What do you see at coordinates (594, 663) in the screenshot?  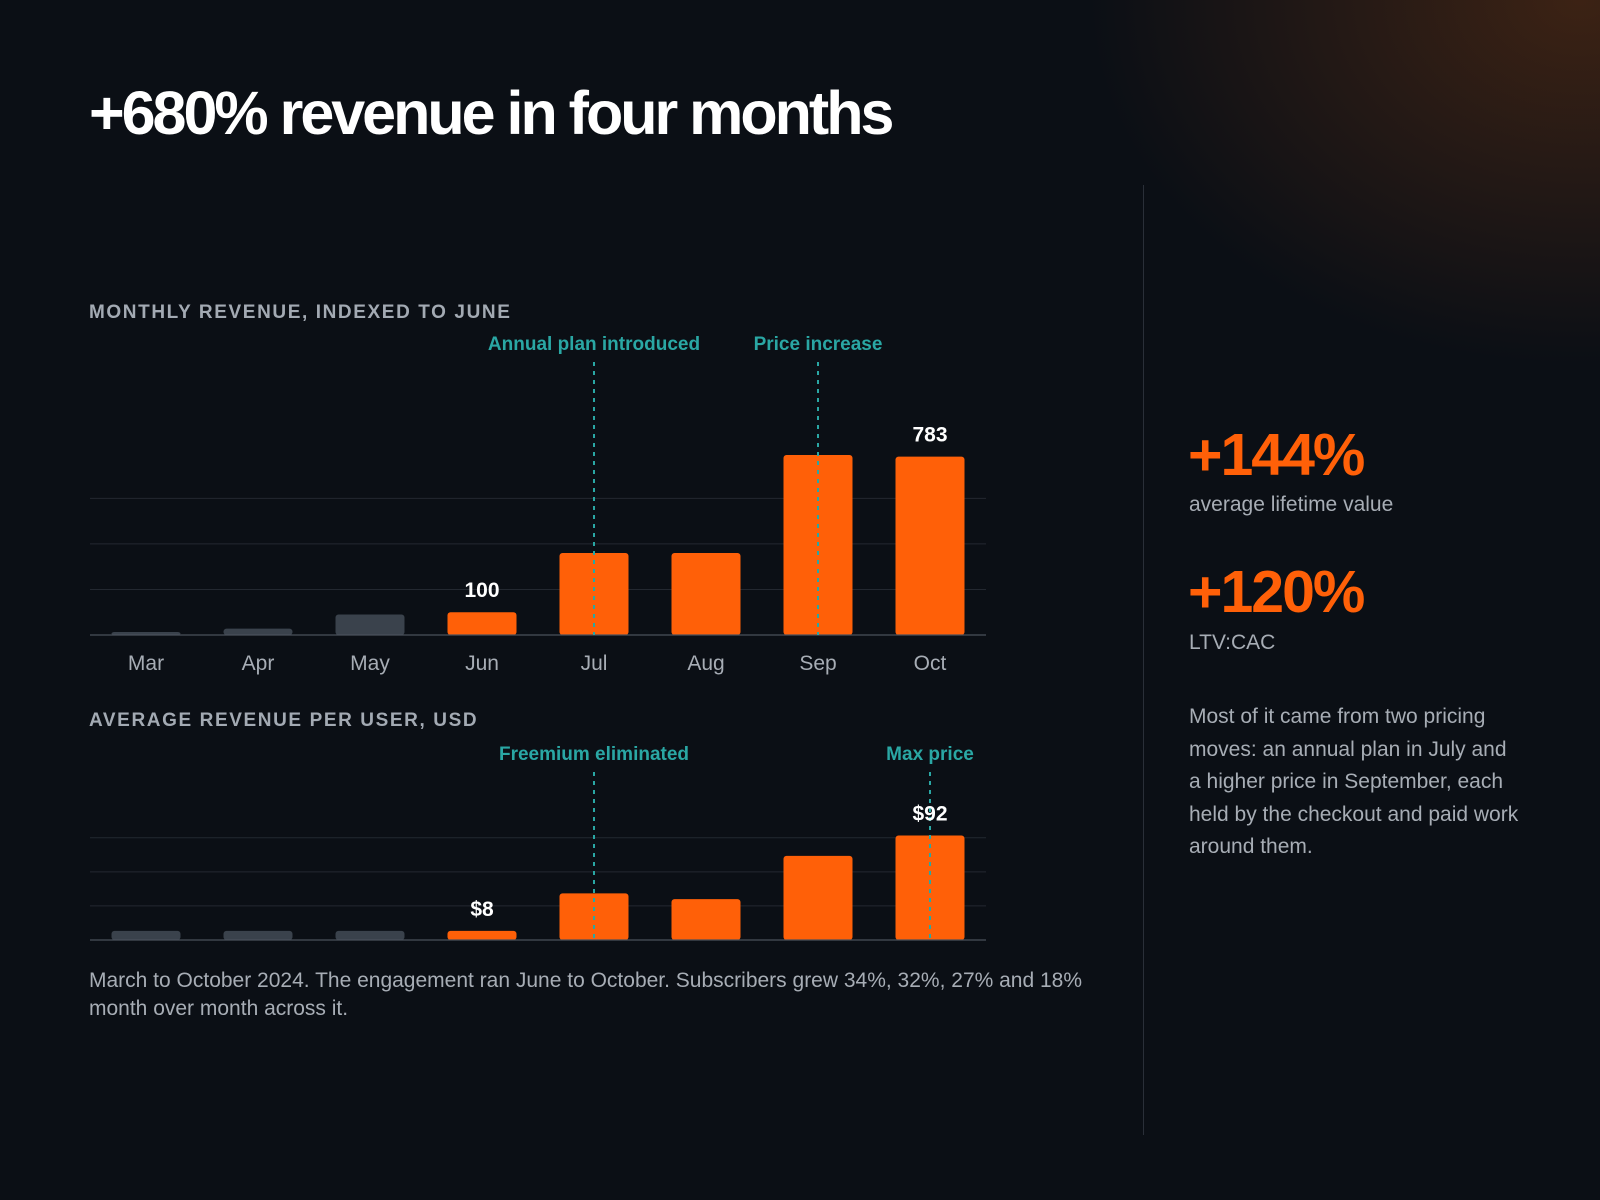 I see `x-tick-label: Jul` at bounding box center [594, 663].